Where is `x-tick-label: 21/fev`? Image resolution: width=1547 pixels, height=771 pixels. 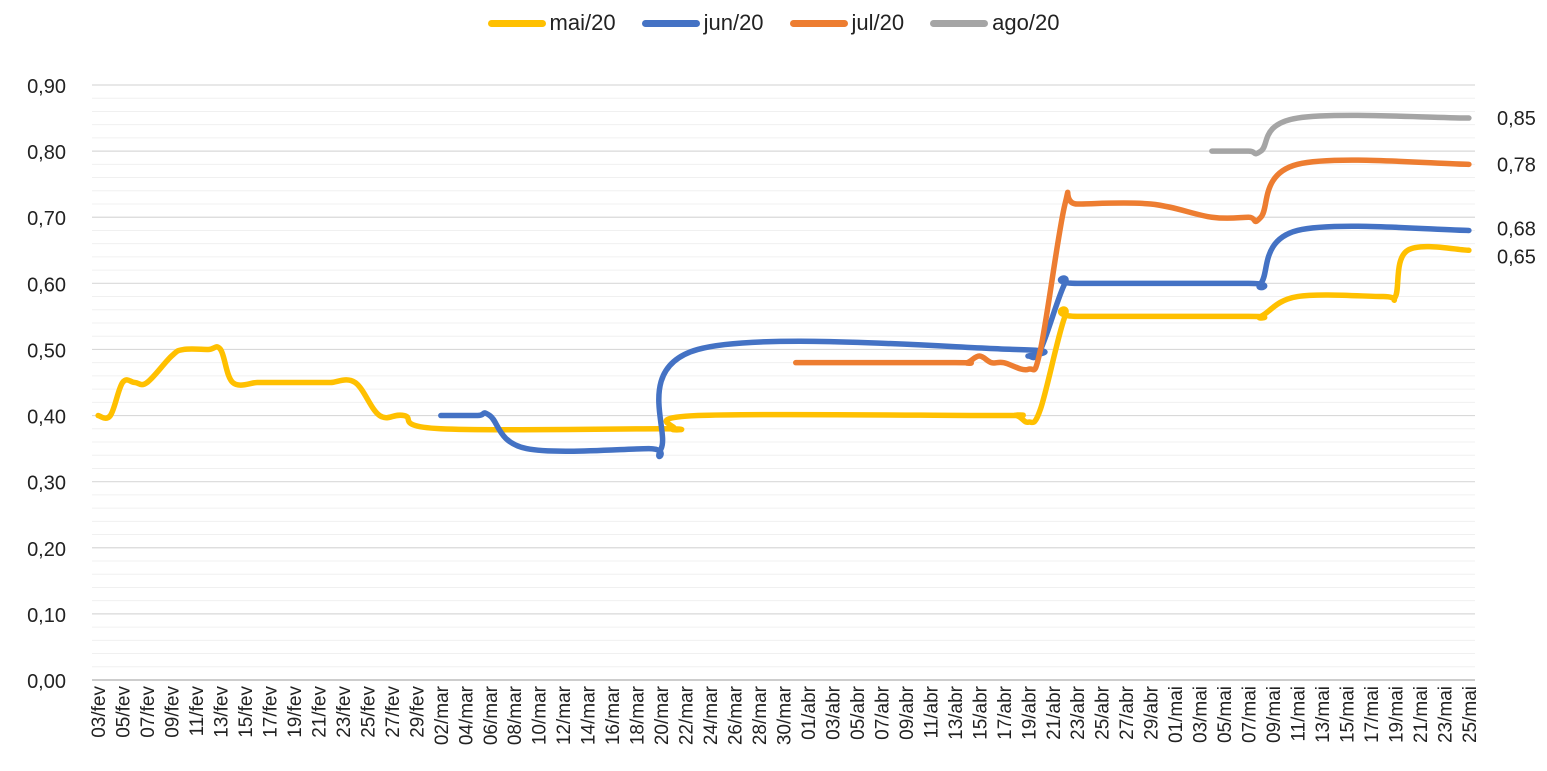 x-tick-label: 21/fev is located at coordinates (319, 712).